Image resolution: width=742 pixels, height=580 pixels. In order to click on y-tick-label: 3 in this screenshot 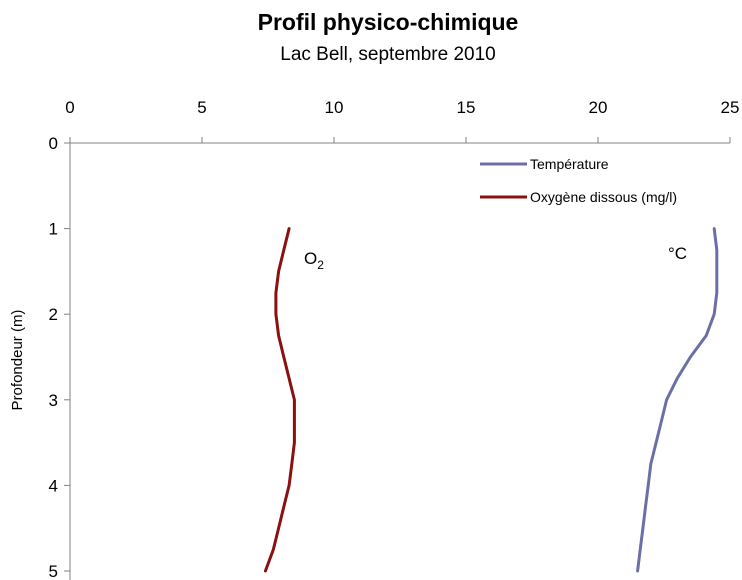, I will do `click(53, 400)`.